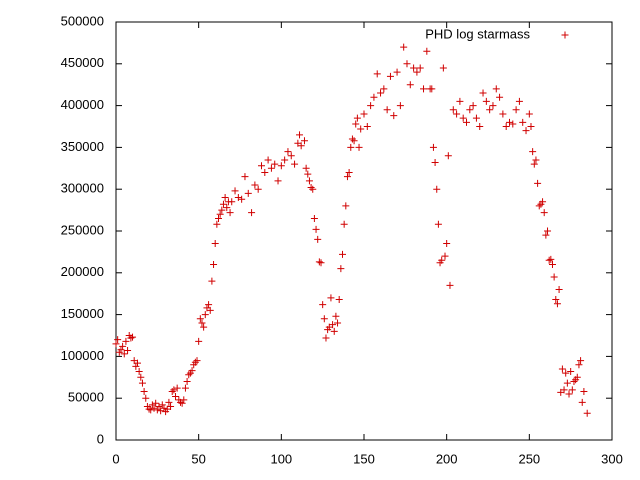 The image size is (640, 480). Describe the element at coordinates (447, 458) in the screenshot. I see `x-tick-label: 200` at that location.